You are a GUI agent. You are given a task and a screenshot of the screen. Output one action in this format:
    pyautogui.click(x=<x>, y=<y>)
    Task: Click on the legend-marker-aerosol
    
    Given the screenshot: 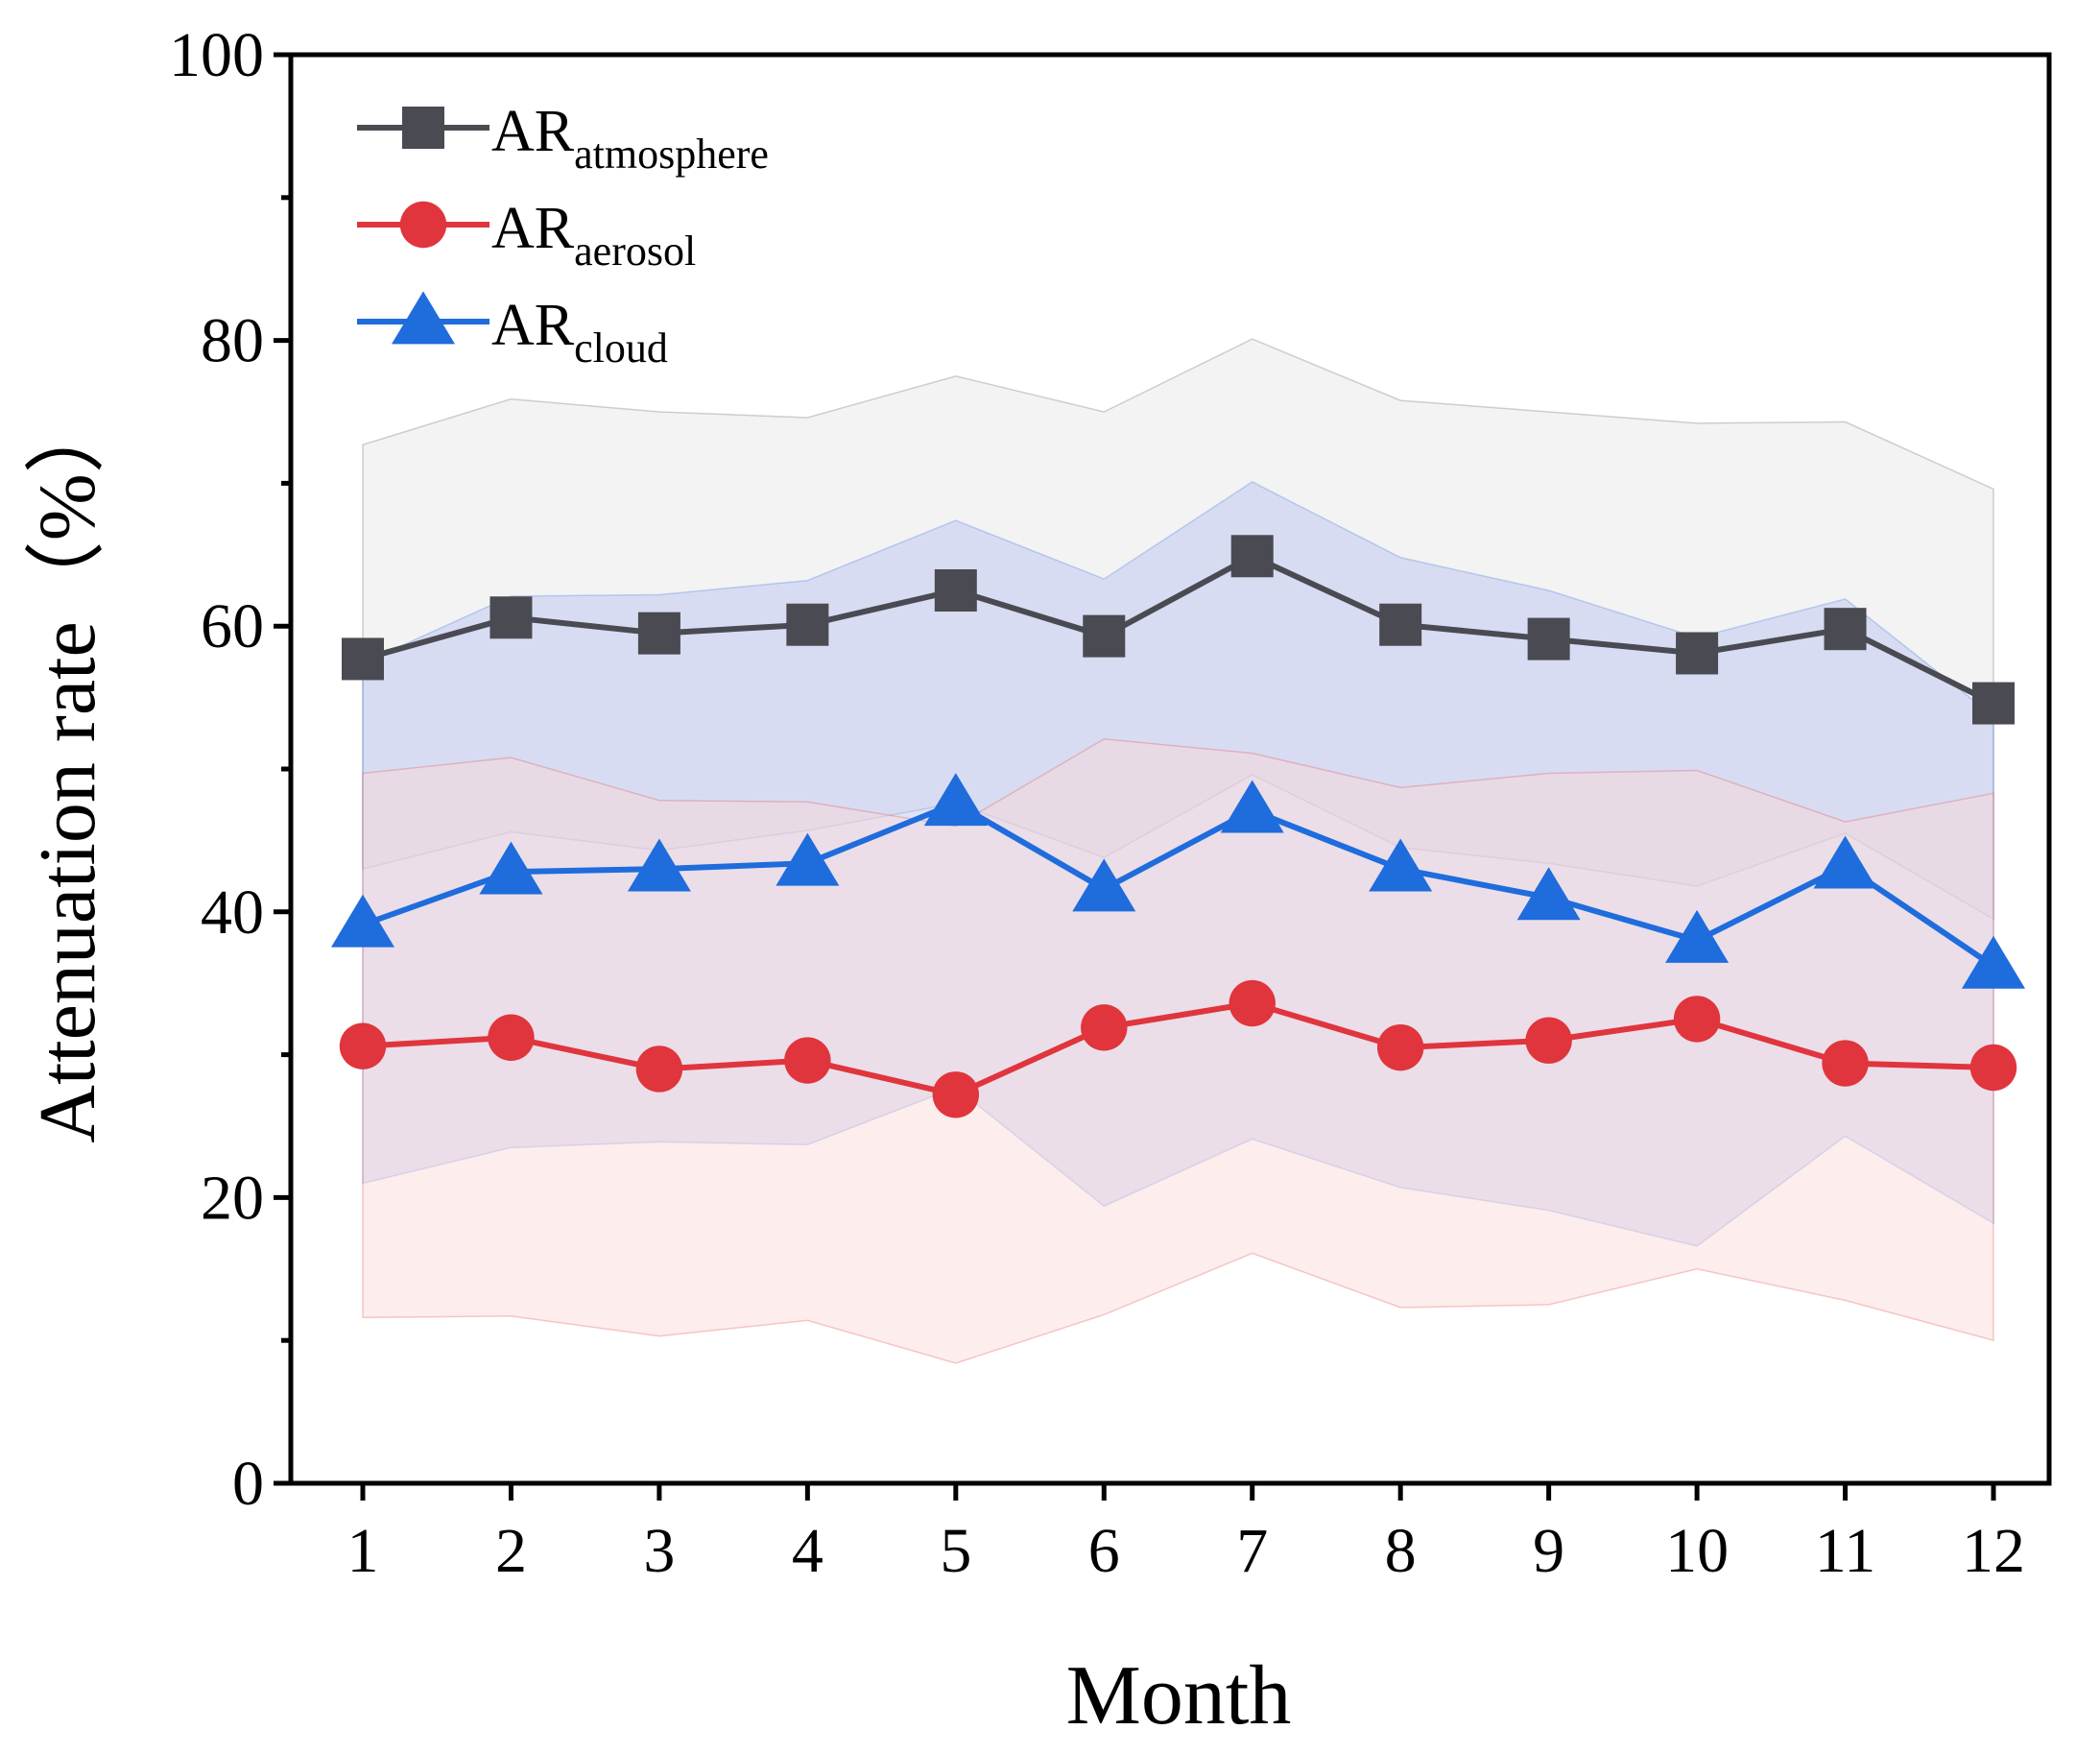 What is the action you would take?
    pyautogui.click(x=423, y=225)
    